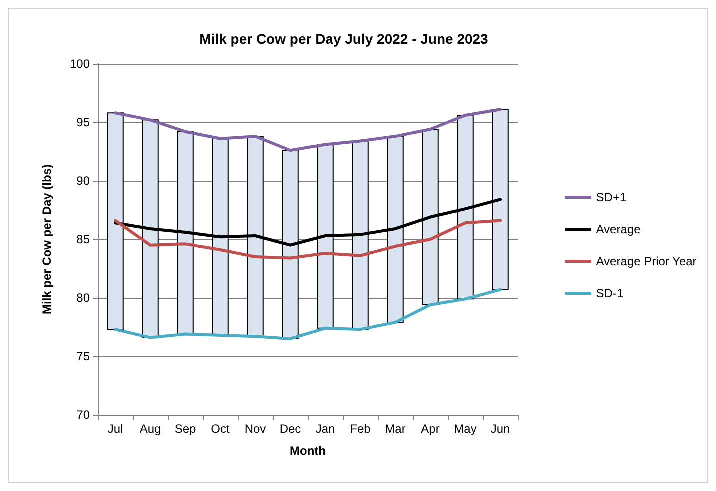 Image resolution: width=716 pixels, height=491 pixels. Describe the element at coordinates (308, 451) in the screenshot. I see `x-axis-title: Month` at that location.